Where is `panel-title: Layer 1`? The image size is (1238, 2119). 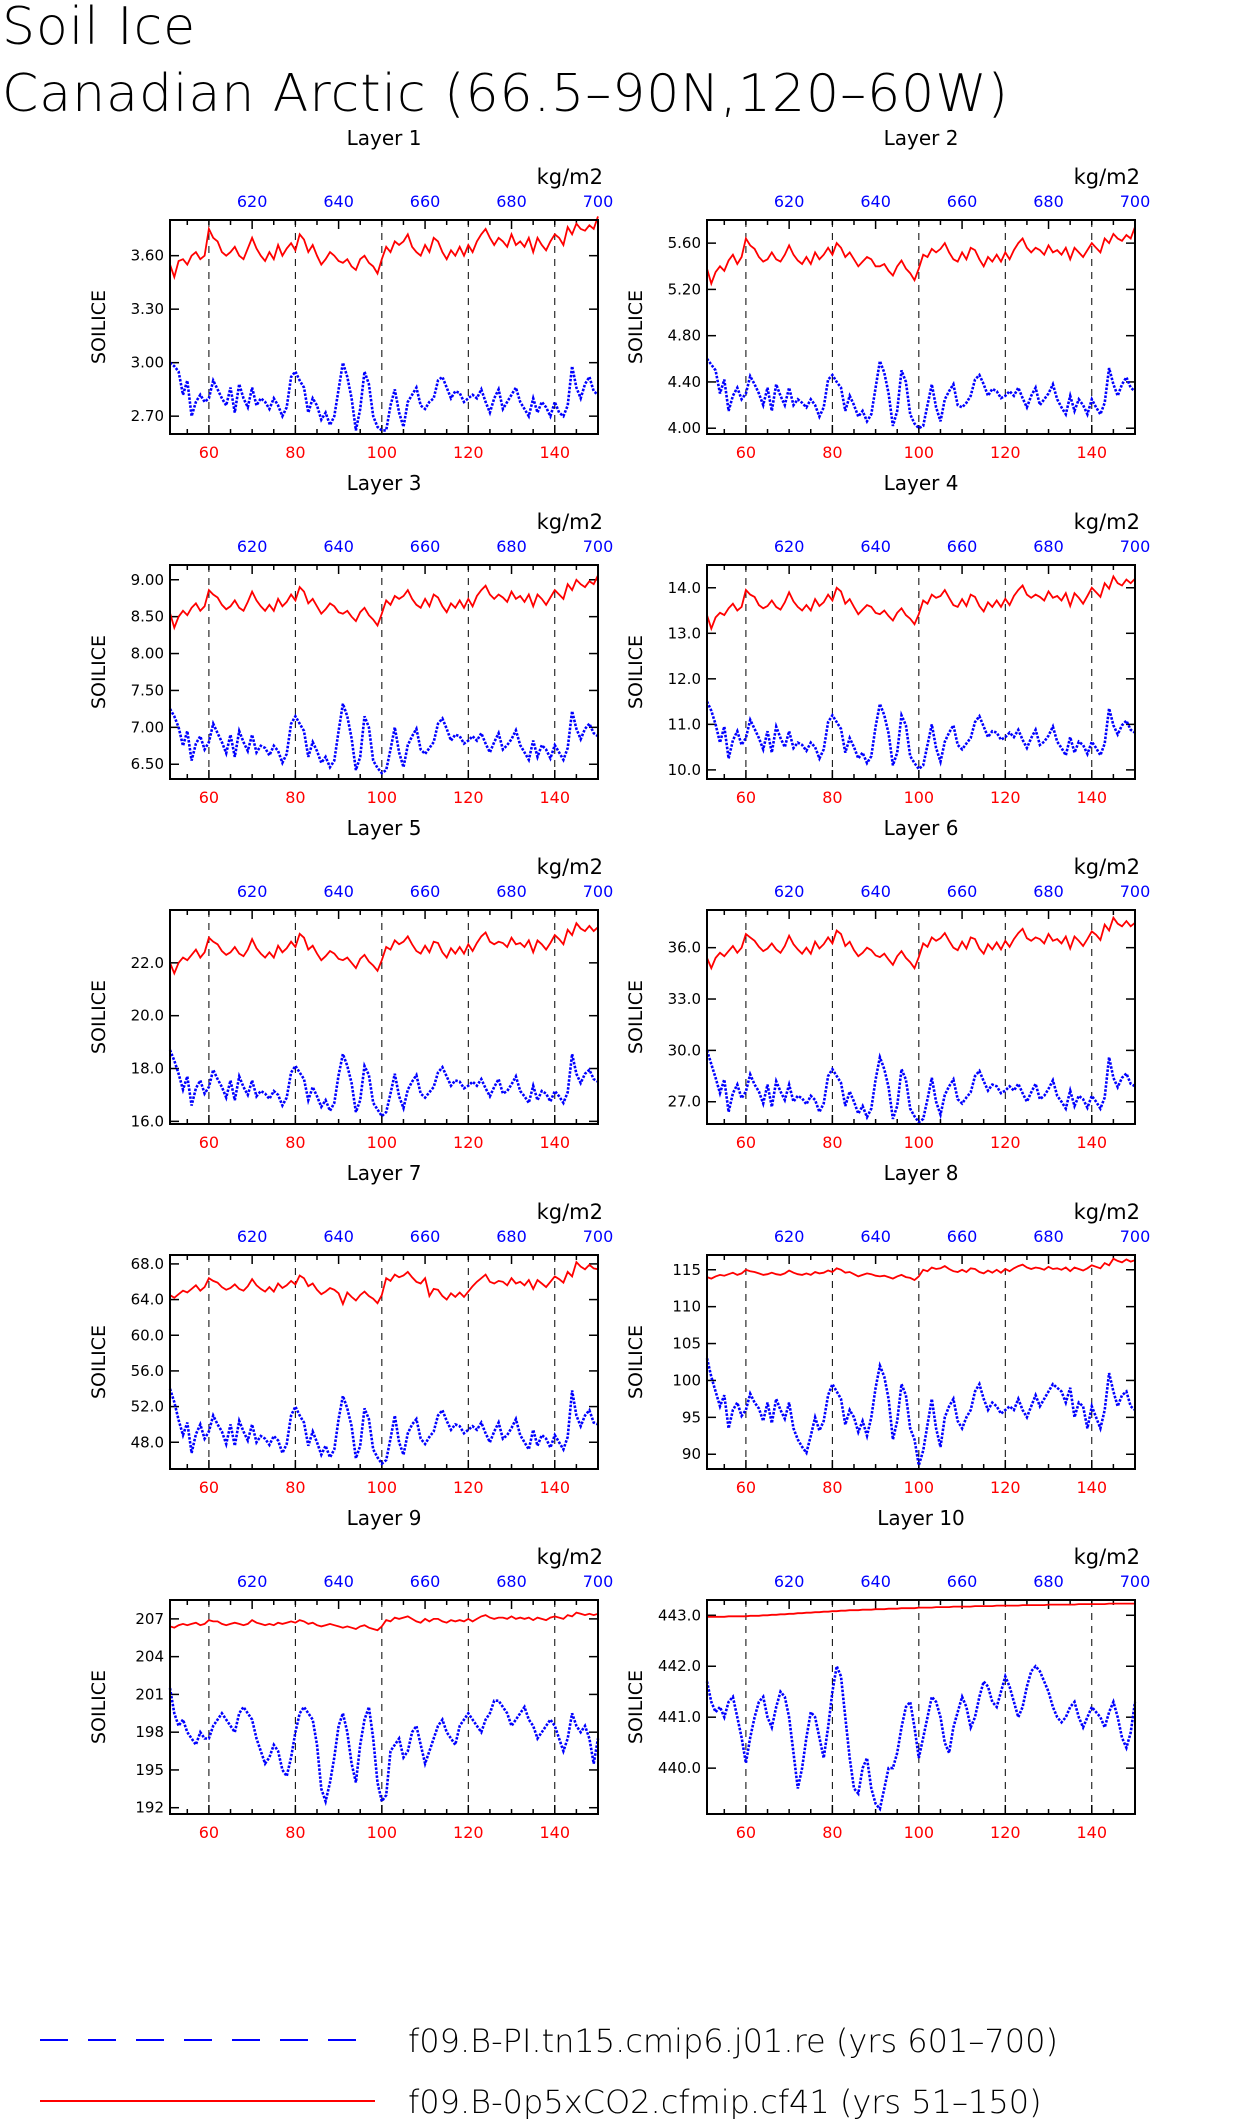
panel-title: Layer 1 is located at coordinates (384, 138).